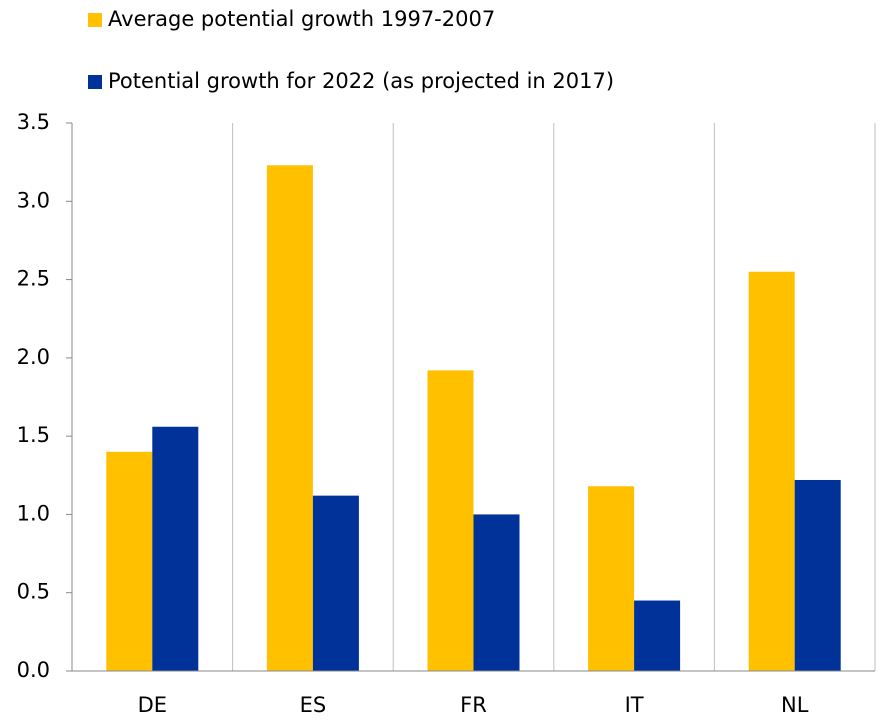 The width and height of the screenshot is (884, 728). What do you see at coordinates (795, 705) in the screenshot?
I see `x-tick-label: NL` at bounding box center [795, 705].